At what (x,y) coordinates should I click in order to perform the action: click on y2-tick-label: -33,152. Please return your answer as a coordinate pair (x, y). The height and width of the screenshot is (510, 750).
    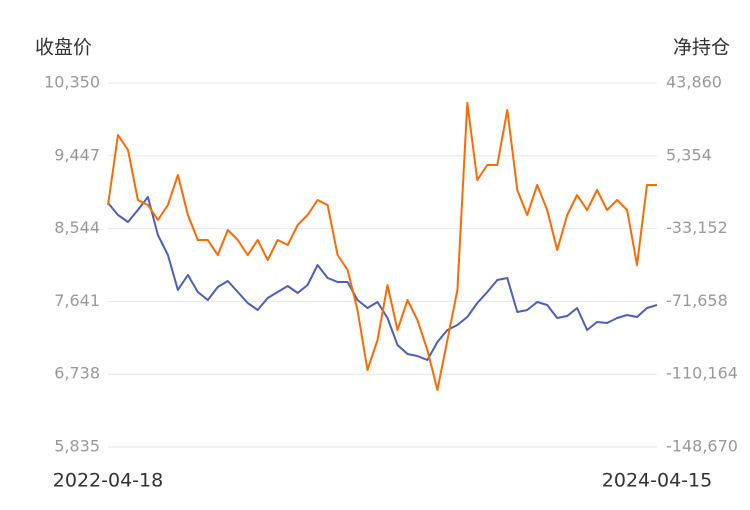
    Looking at the image, I should click on (697, 227).